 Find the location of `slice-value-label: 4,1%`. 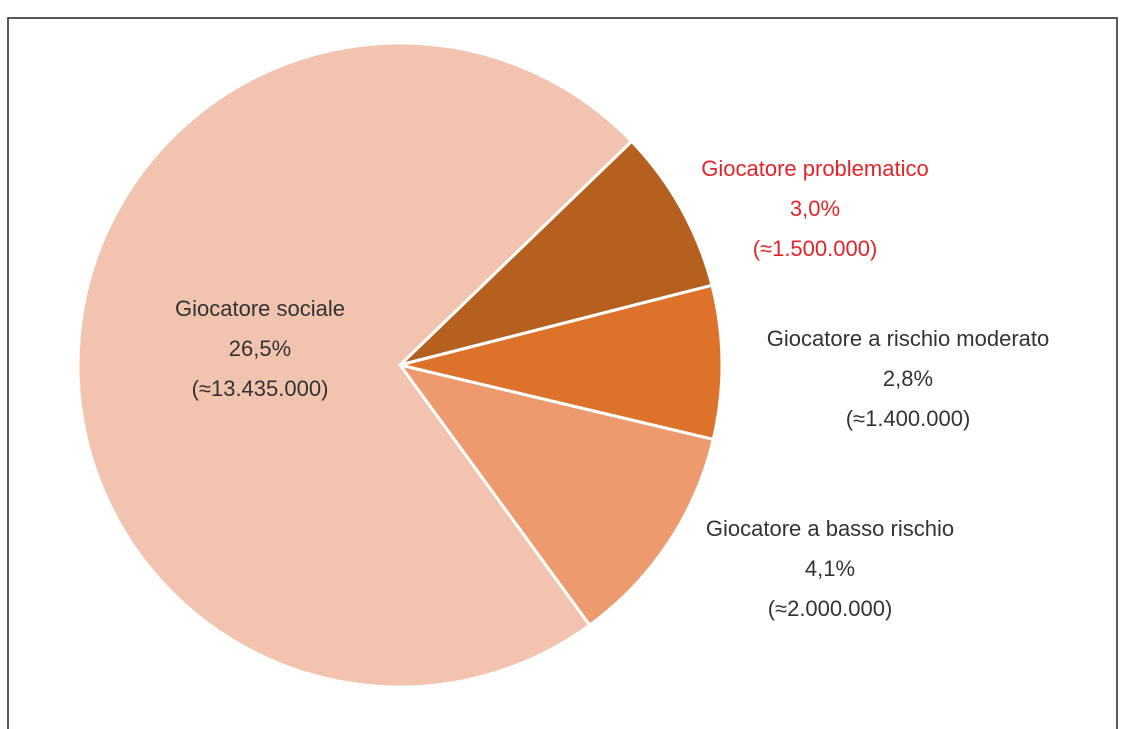

slice-value-label: 4,1% is located at coordinates (830, 568).